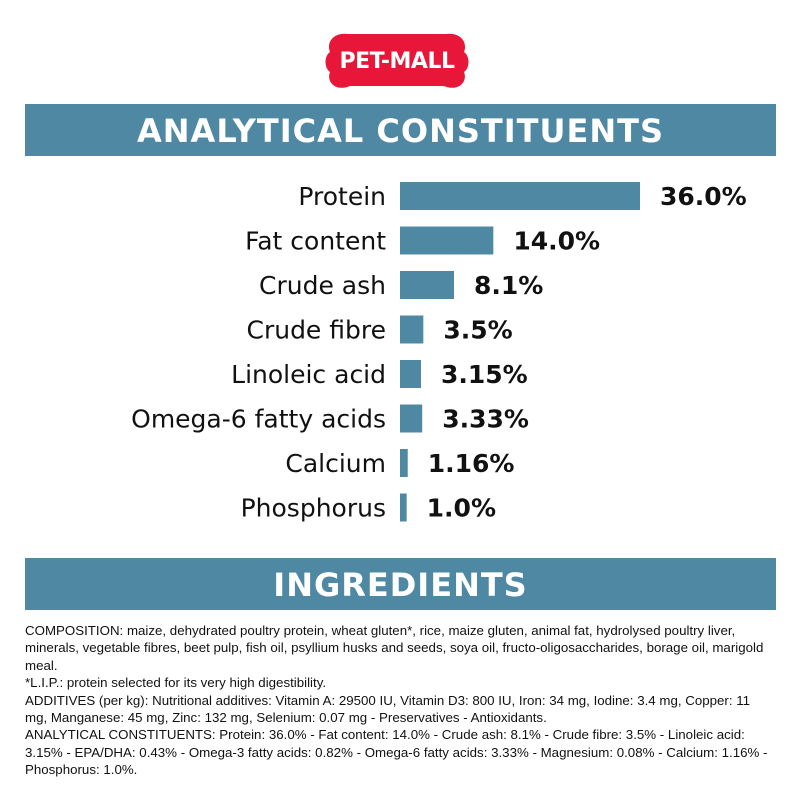  I want to click on logo-text: PET-MALL, so click(397, 61).